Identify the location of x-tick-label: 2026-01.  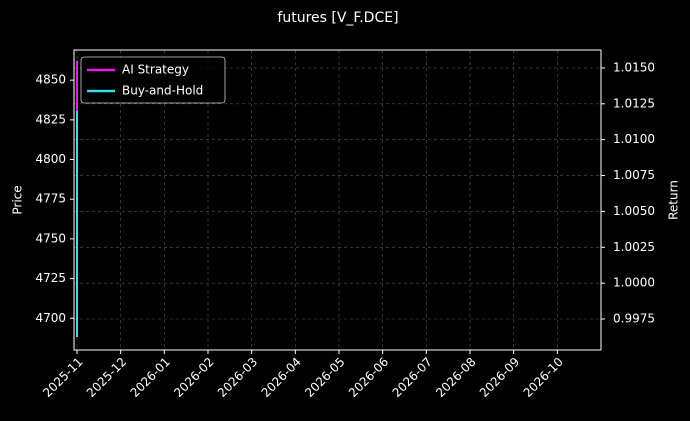
(150, 377).